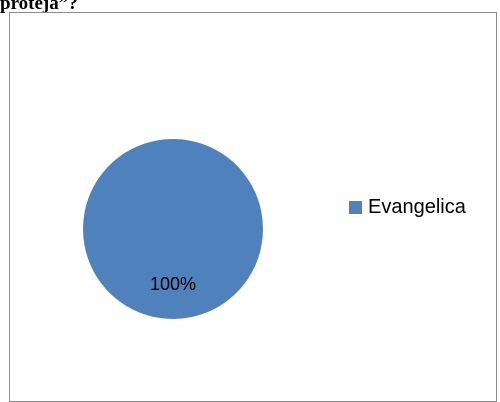 This screenshot has width=500, height=402. I want to click on data-label-evangelica: 100%, so click(173, 284).